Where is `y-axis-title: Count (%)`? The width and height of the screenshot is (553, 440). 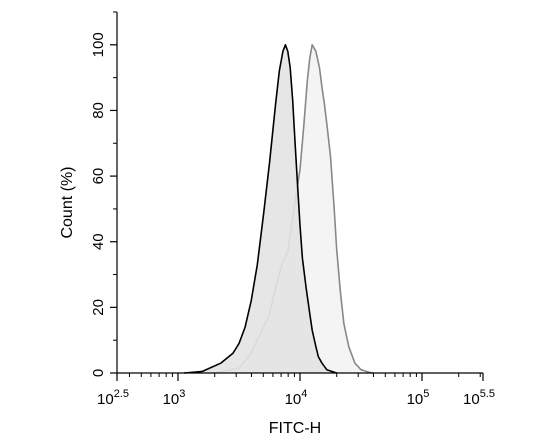
y-axis-title: Count (%) is located at coordinates (67, 202).